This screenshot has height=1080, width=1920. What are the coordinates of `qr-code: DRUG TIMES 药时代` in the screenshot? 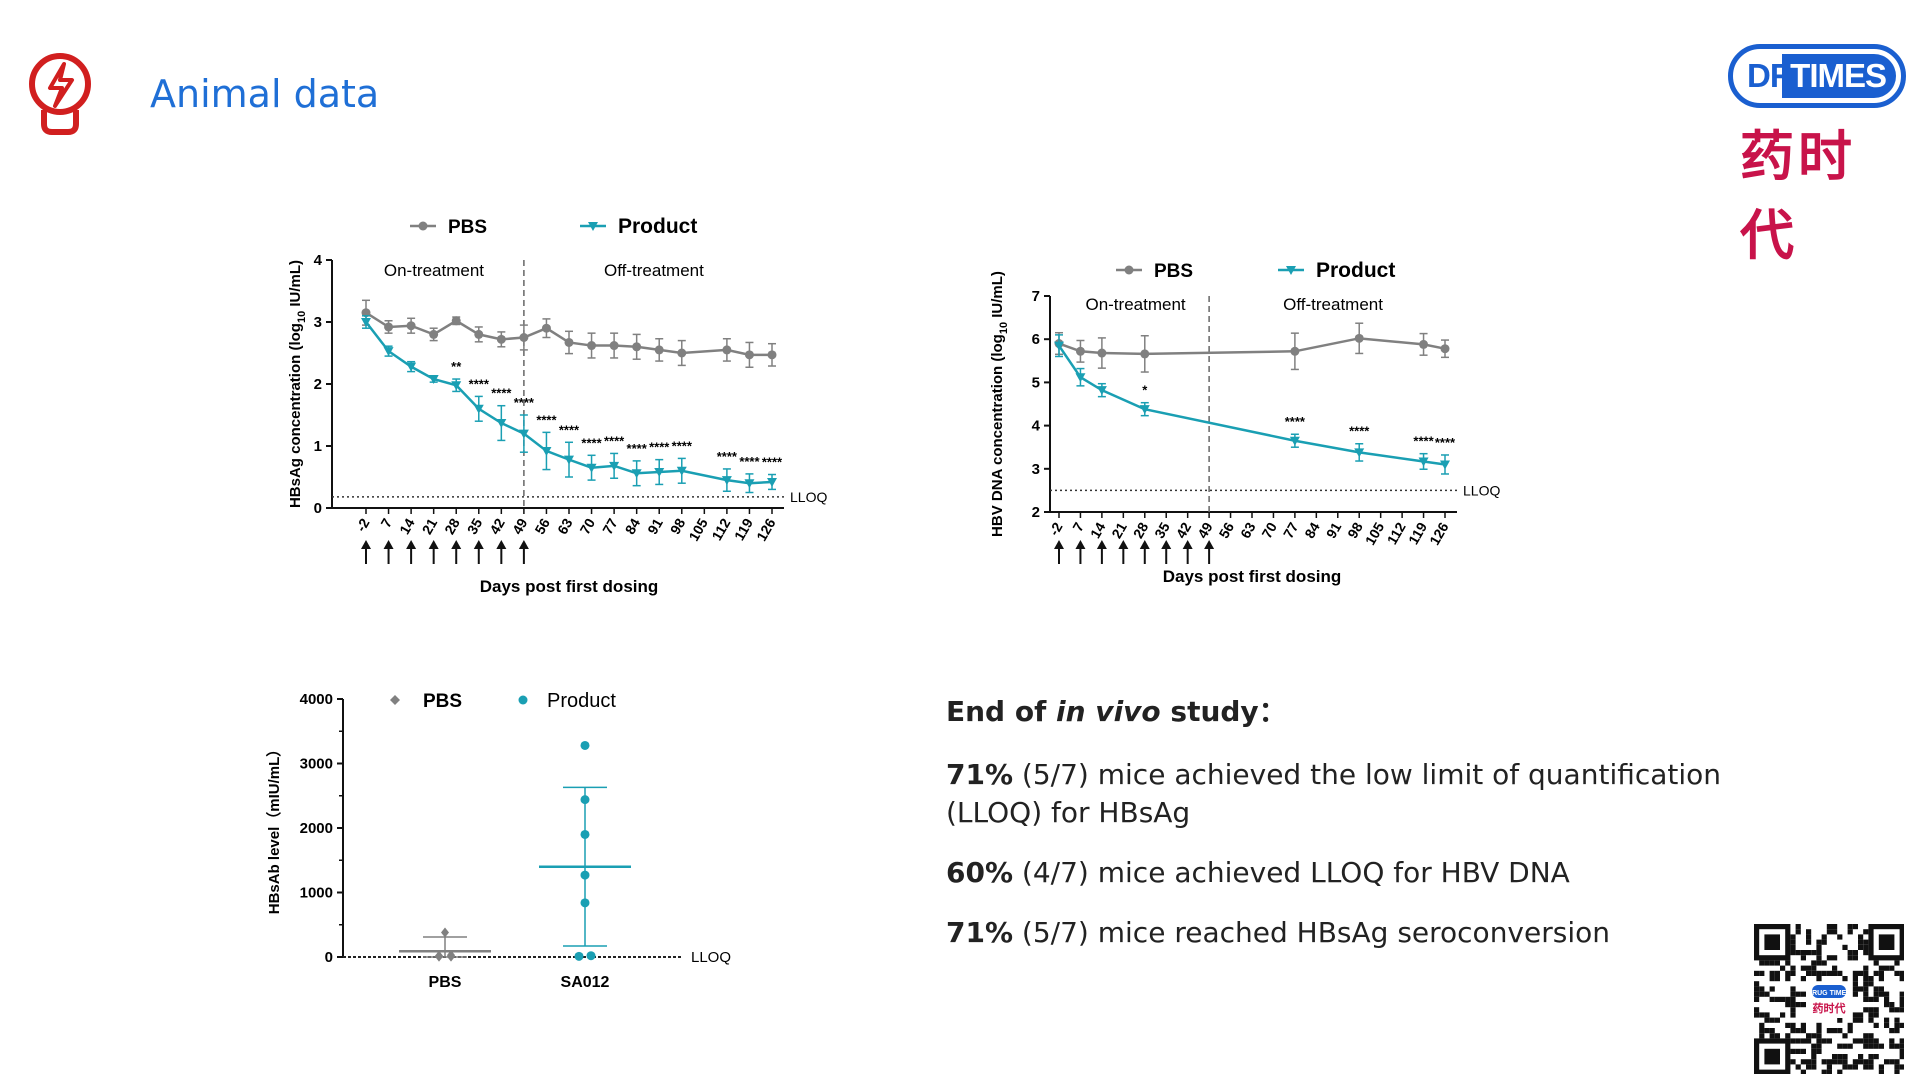 It's located at (1828, 998).